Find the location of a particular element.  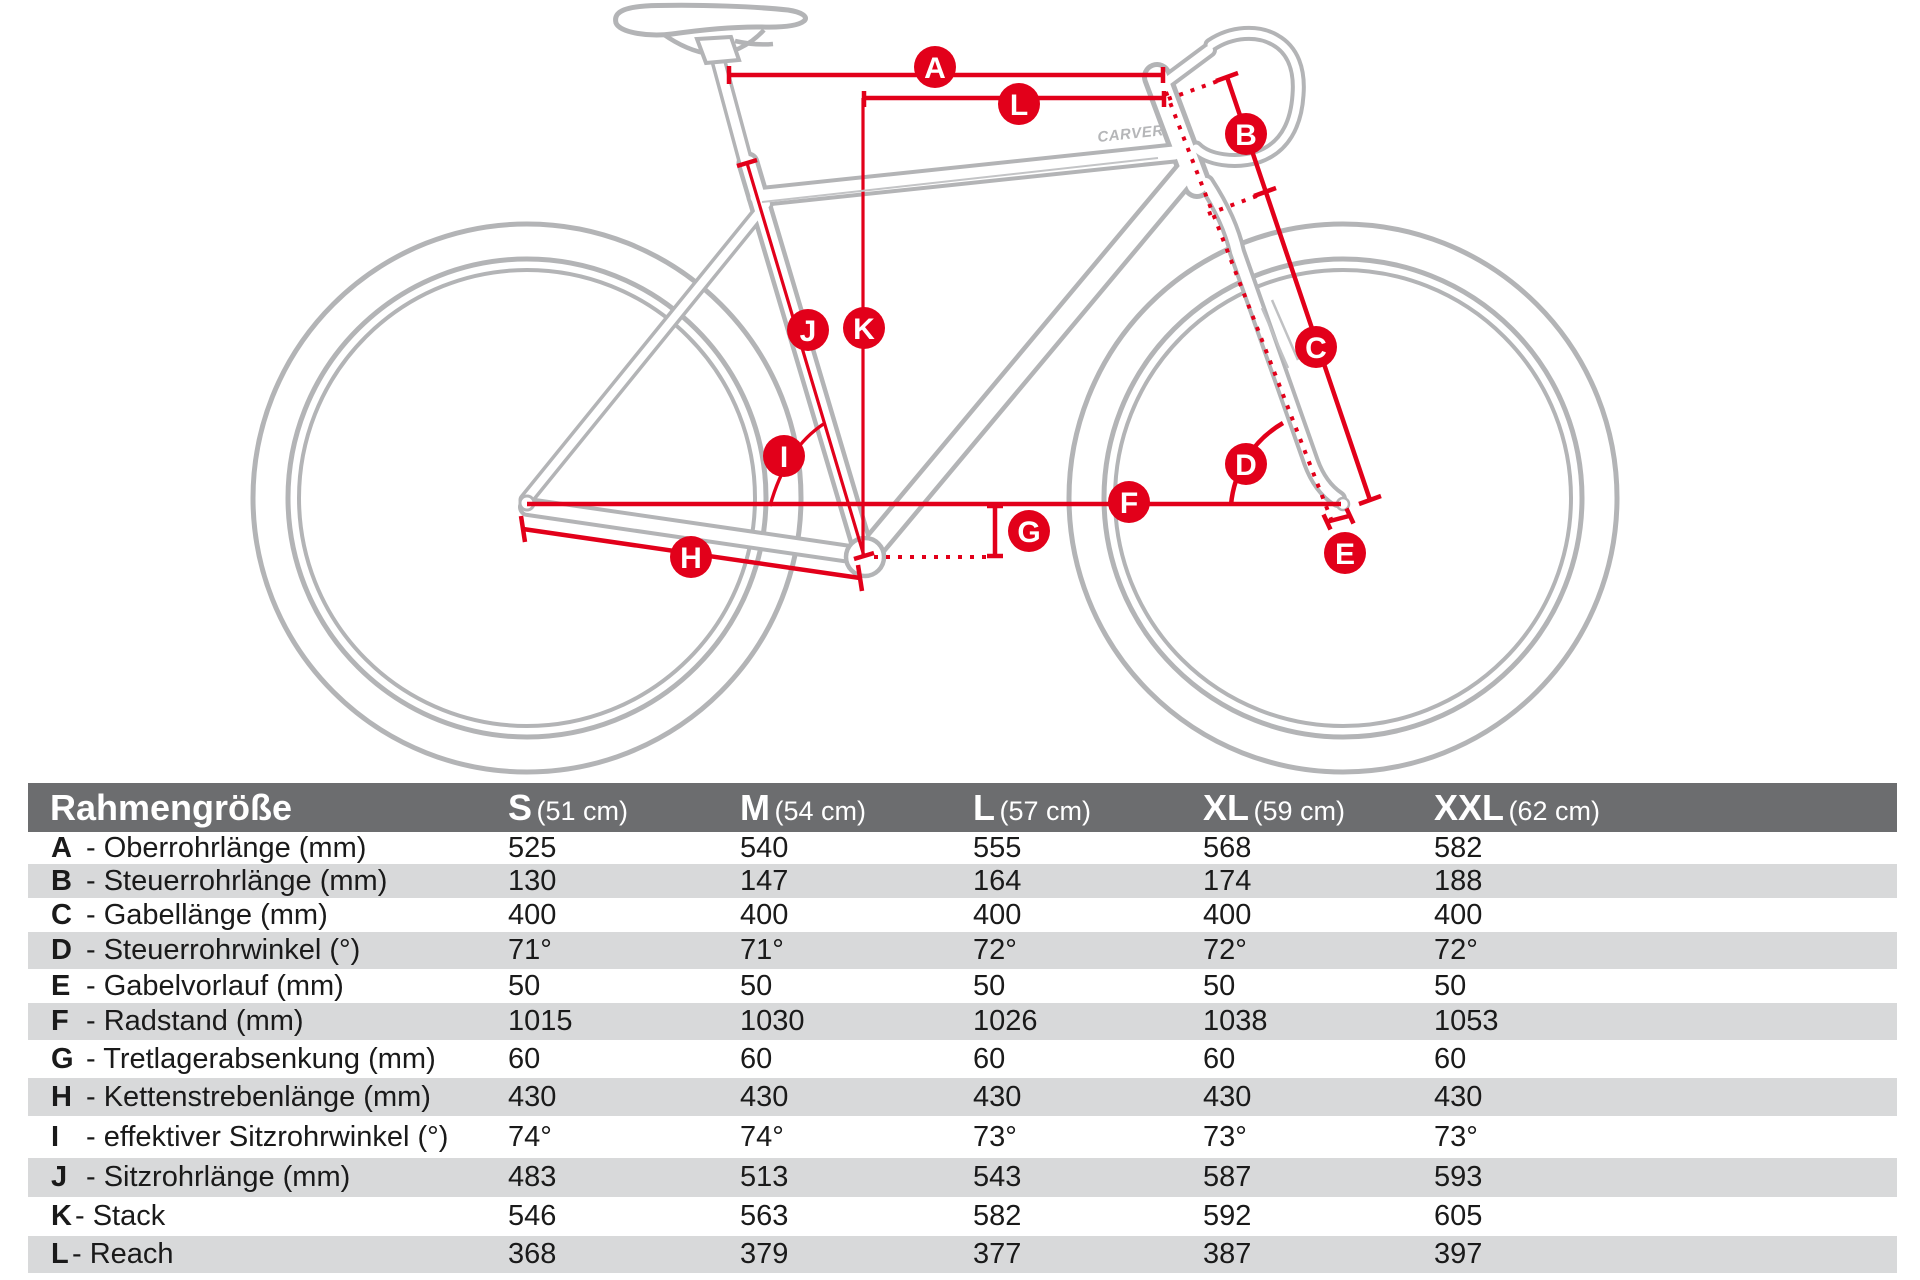

svg-text: K is located at coordinates (864, 329).